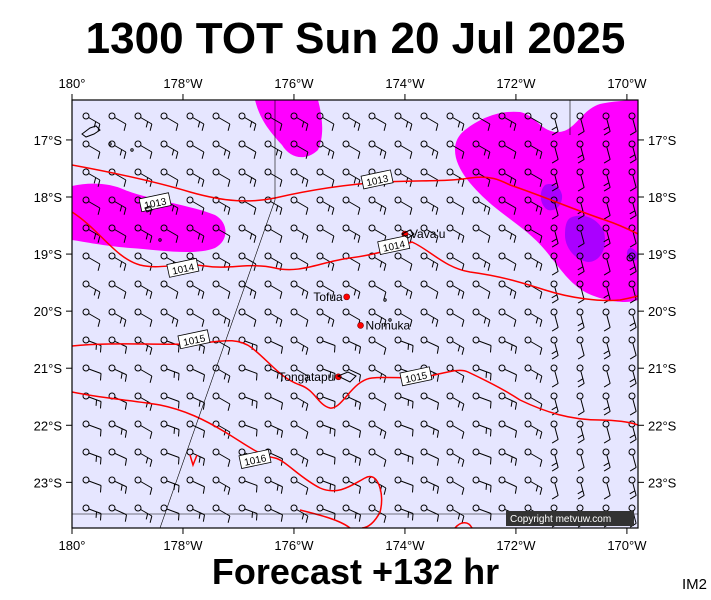 Image resolution: width=711 pixels, height=600 pixels. What do you see at coordinates (48, 197) in the screenshot?
I see `left-lat-label: 18°S` at bounding box center [48, 197].